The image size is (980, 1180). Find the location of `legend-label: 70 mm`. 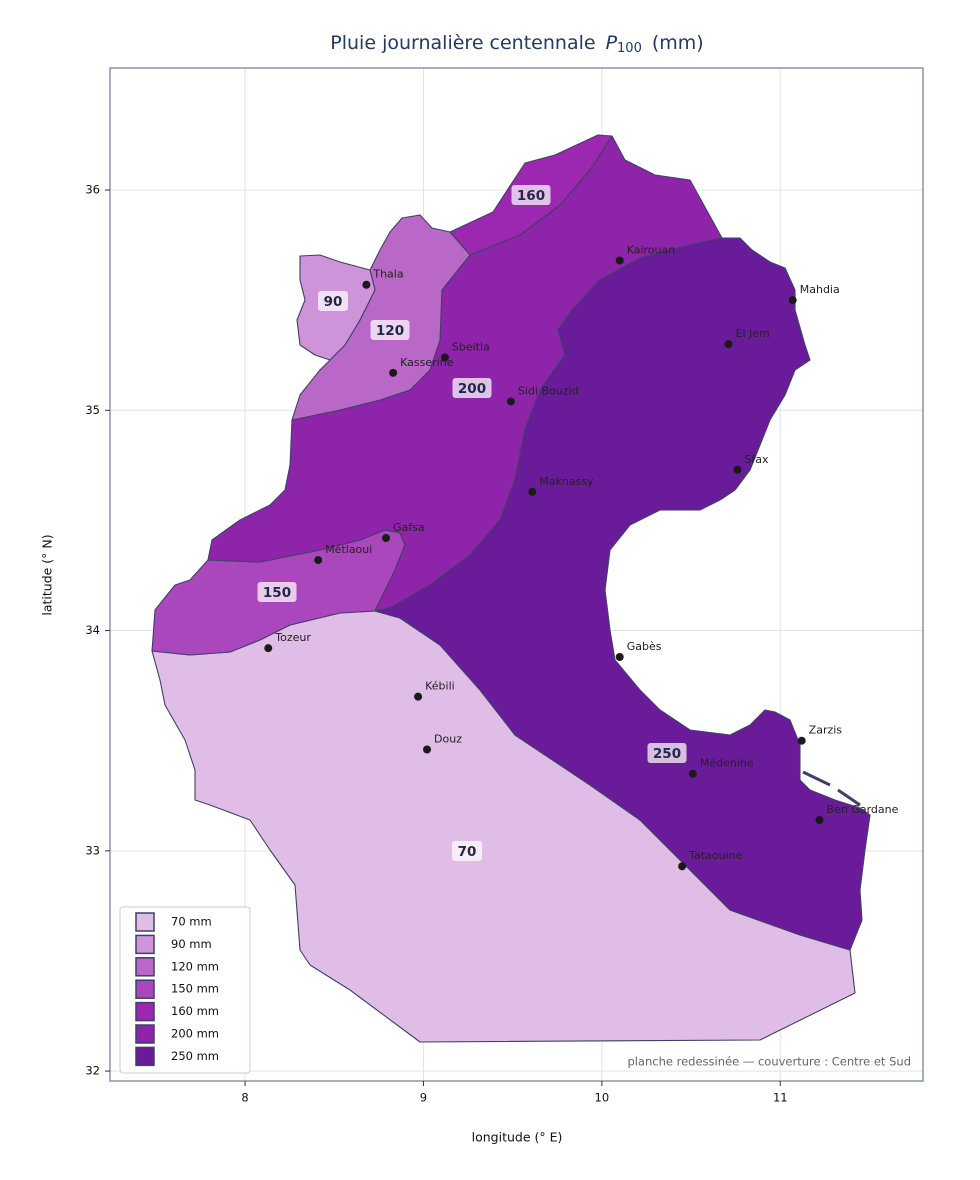

legend-label: 70 mm is located at coordinates (191, 922).